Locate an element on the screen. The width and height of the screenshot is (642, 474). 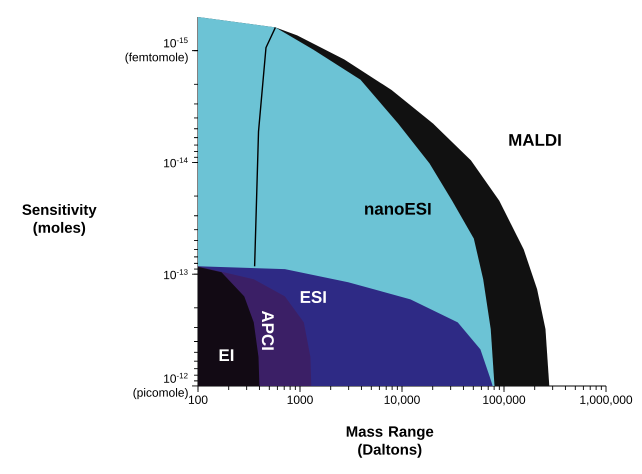
text: MALDI is located at coordinates (535, 140).